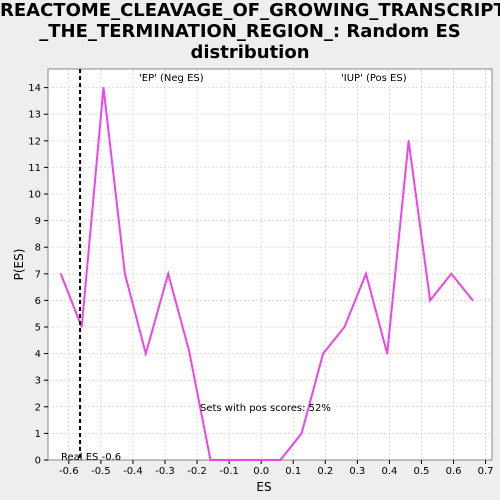 The width and height of the screenshot is (500, 500). I want to click on x-tick-label: -0.2, so click(197, 471).